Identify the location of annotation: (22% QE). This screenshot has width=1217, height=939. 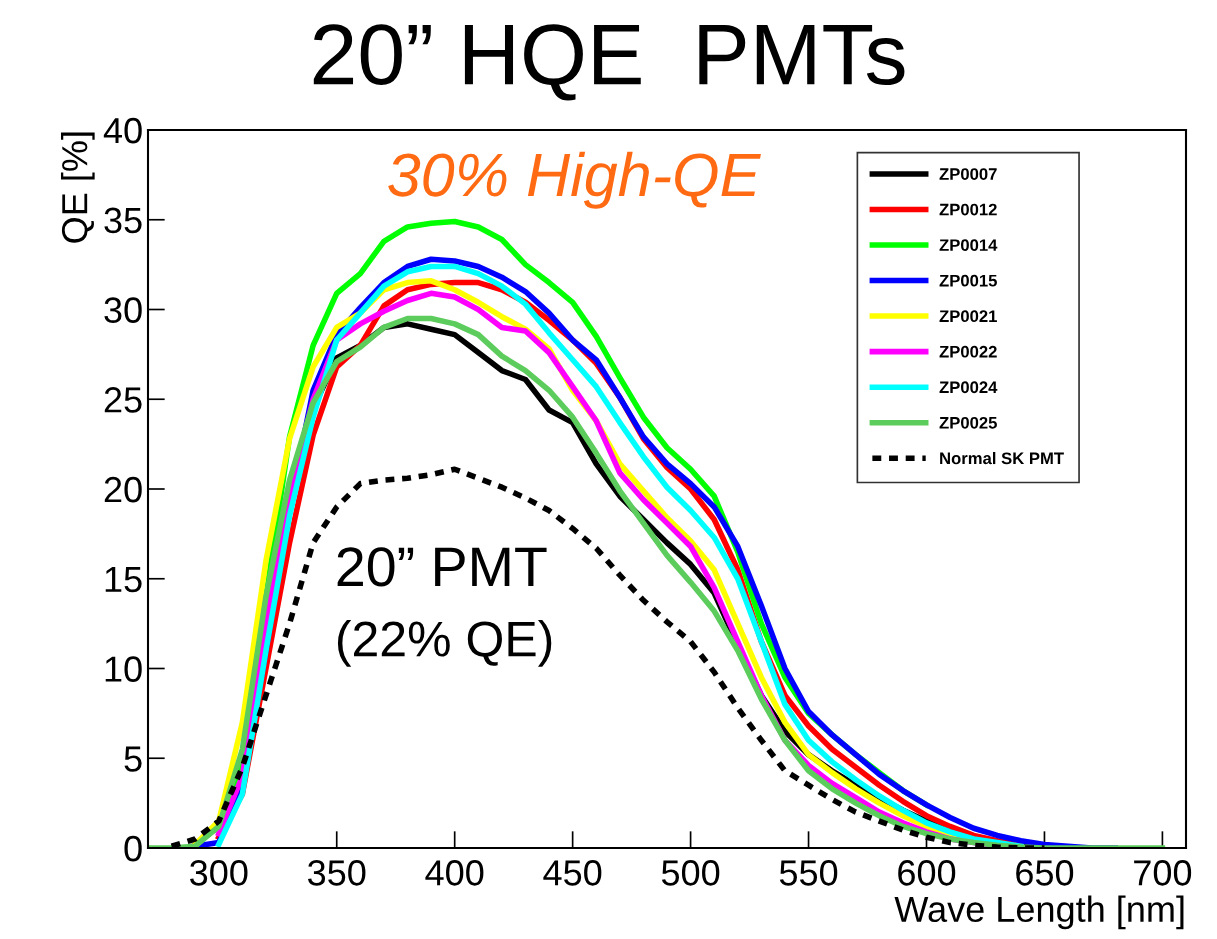
(444, 643).